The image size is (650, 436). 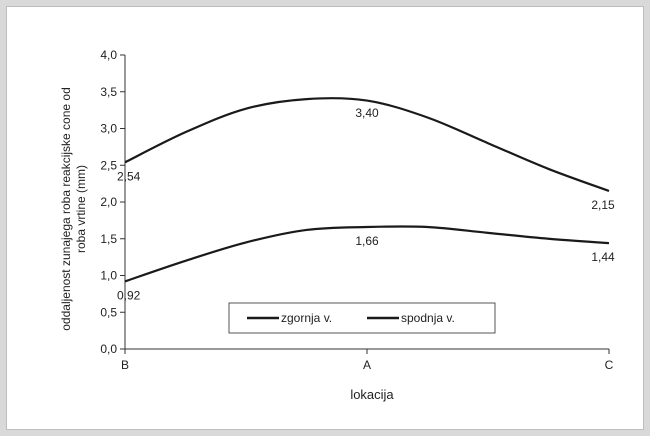 I want to click on data-label: 3,40, so click(x=367, y=113).